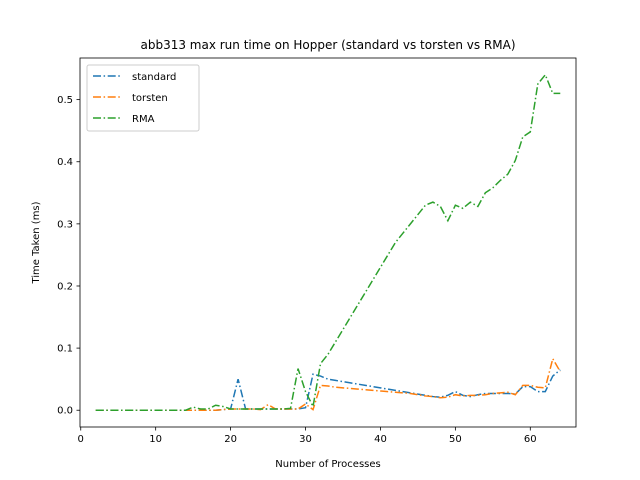 This screenshot has height=480, width=640. I want to click on x-axis-label: Number of Processes, so click(327, 464).